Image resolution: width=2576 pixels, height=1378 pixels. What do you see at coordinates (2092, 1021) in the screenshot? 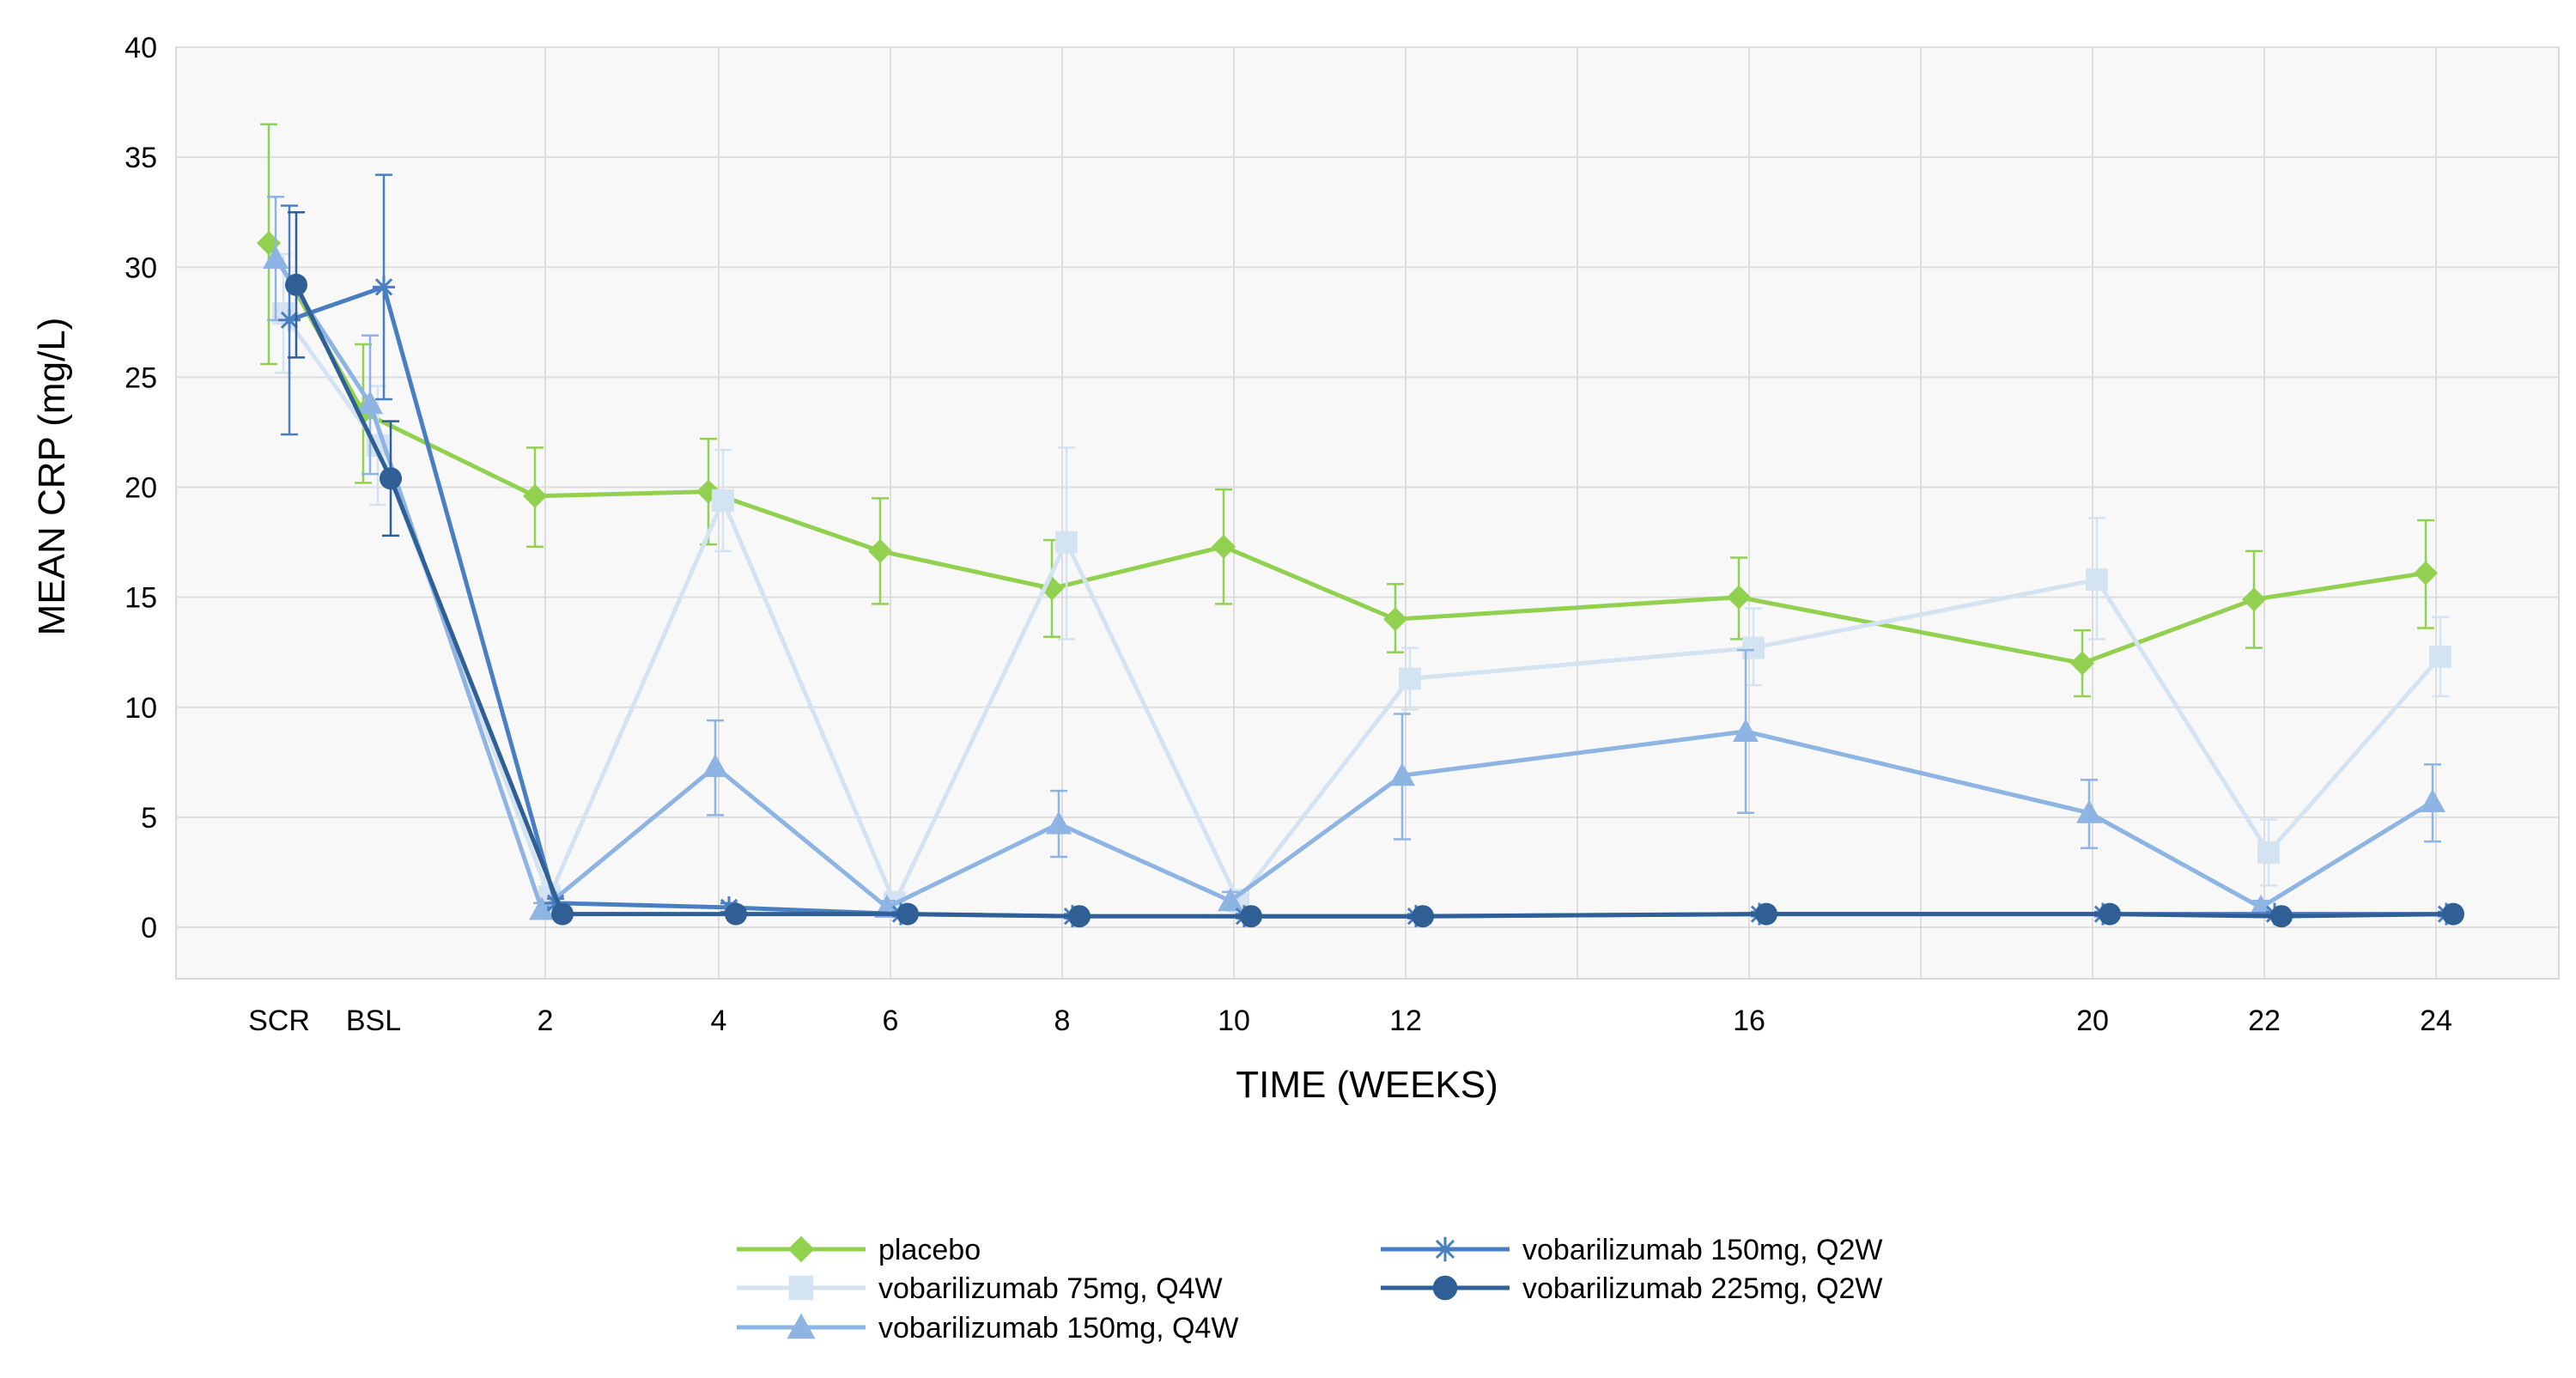
I see `x-tick-label-20: 20` at bounding box center [2092, 1021].